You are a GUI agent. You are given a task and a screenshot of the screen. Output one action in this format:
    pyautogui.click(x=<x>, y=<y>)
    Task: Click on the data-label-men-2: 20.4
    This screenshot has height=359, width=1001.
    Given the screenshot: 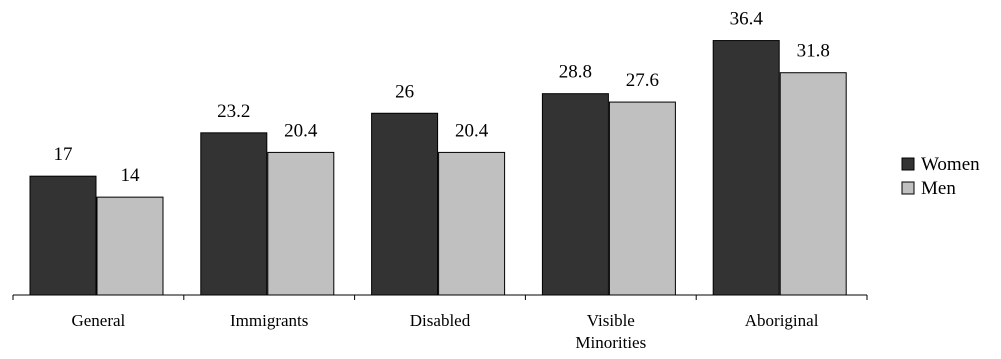 What is the action you would take?
    pyautogui.click(x=472, y=130)
    